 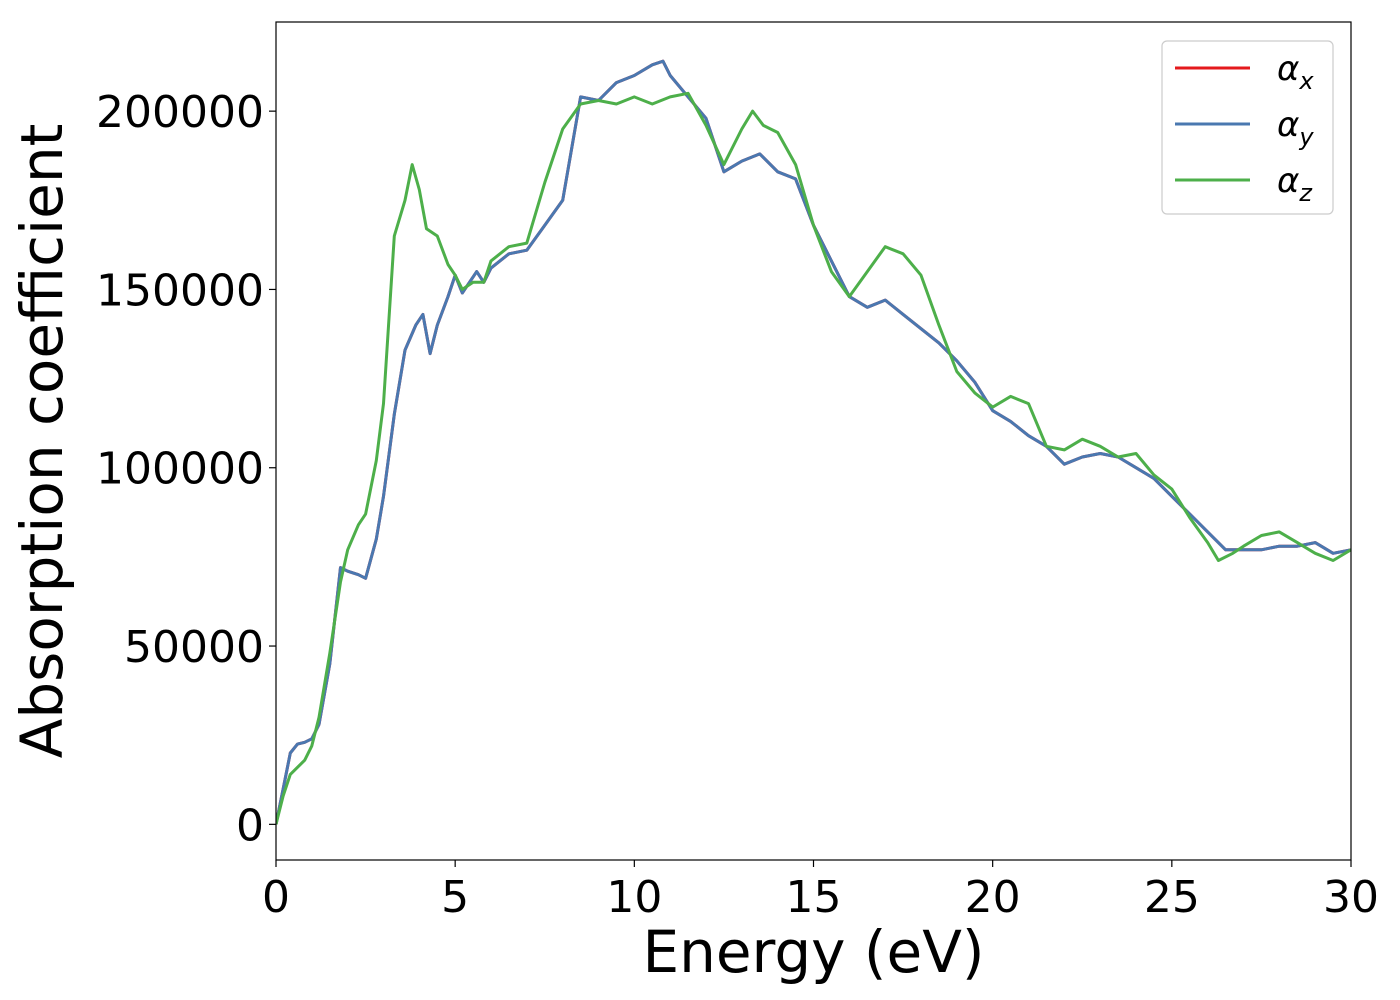 I want to click on x-axis-label: Energy (eV), so click(x=813, y=952).